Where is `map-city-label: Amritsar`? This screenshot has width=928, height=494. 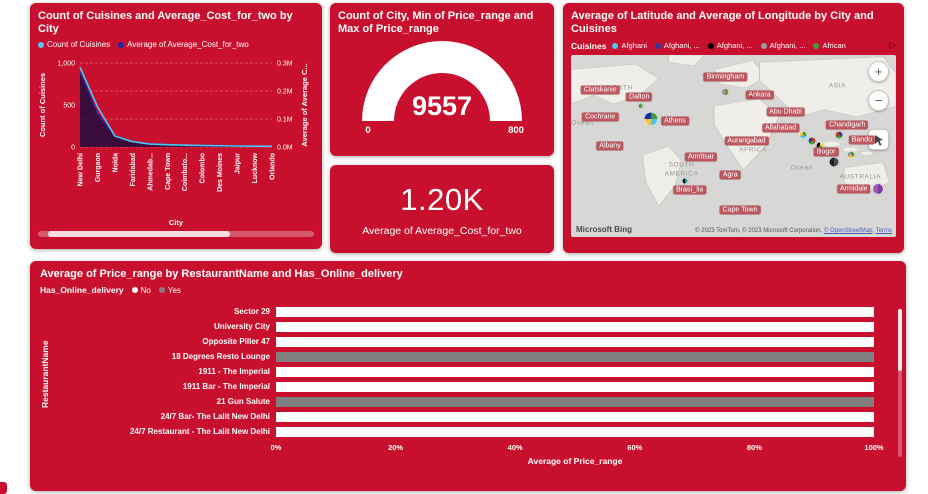 map-city-label: Amritsar is located at coordinates (701, 157).